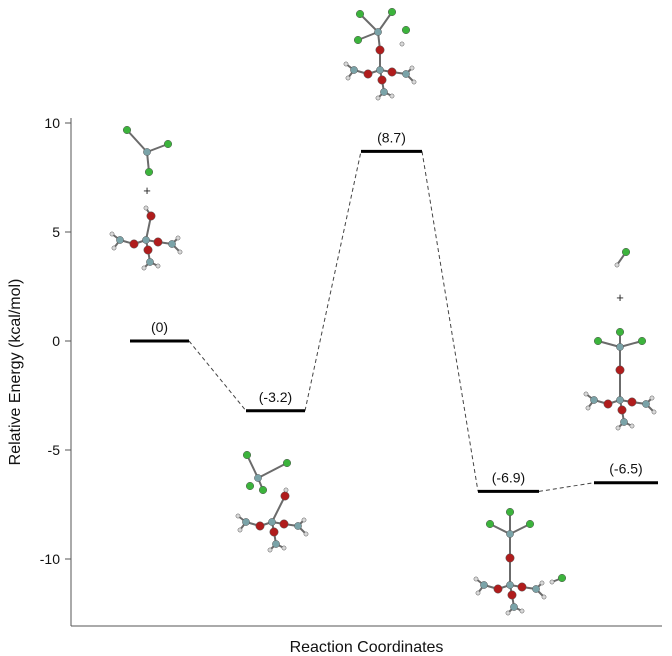 Image resolution: width=672 pixels, height=656 pixels. What do you see at coordinates (50, 559) in the screenshot?
I see `y-tick-label: -10` at bounding box center [50, 559].